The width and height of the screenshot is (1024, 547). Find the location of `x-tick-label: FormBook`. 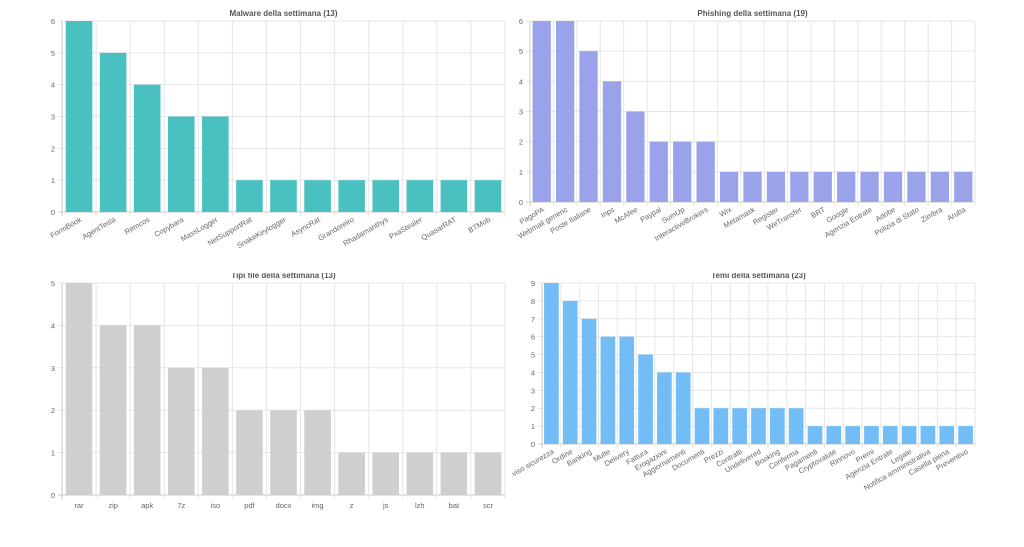

x-tick-label: FormBook is located at coordinates (66, 227).